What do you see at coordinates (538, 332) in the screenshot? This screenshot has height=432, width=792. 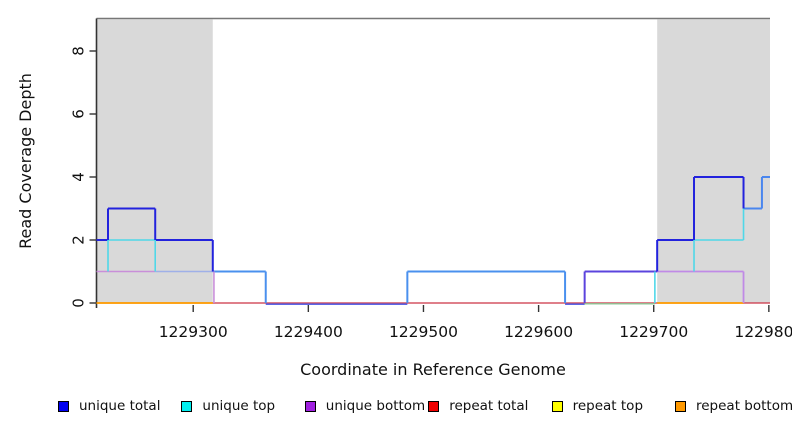 I see `x-tick-label: 1229600` at bounding box center [538, 332].